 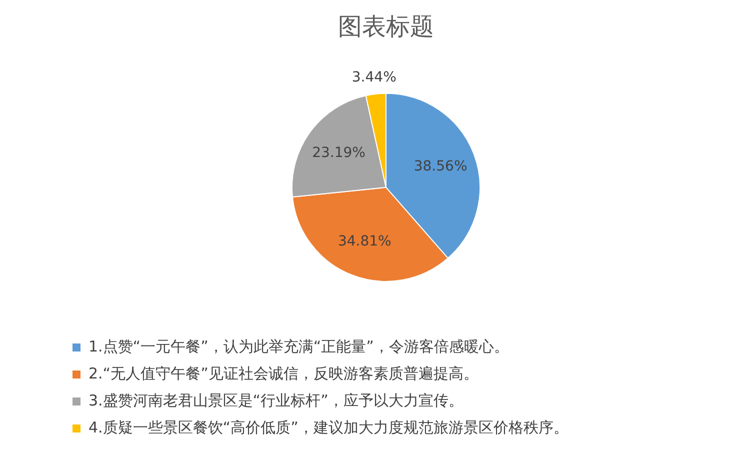 I want to click on data-label: 23.19%, so click(x=339, y=152).